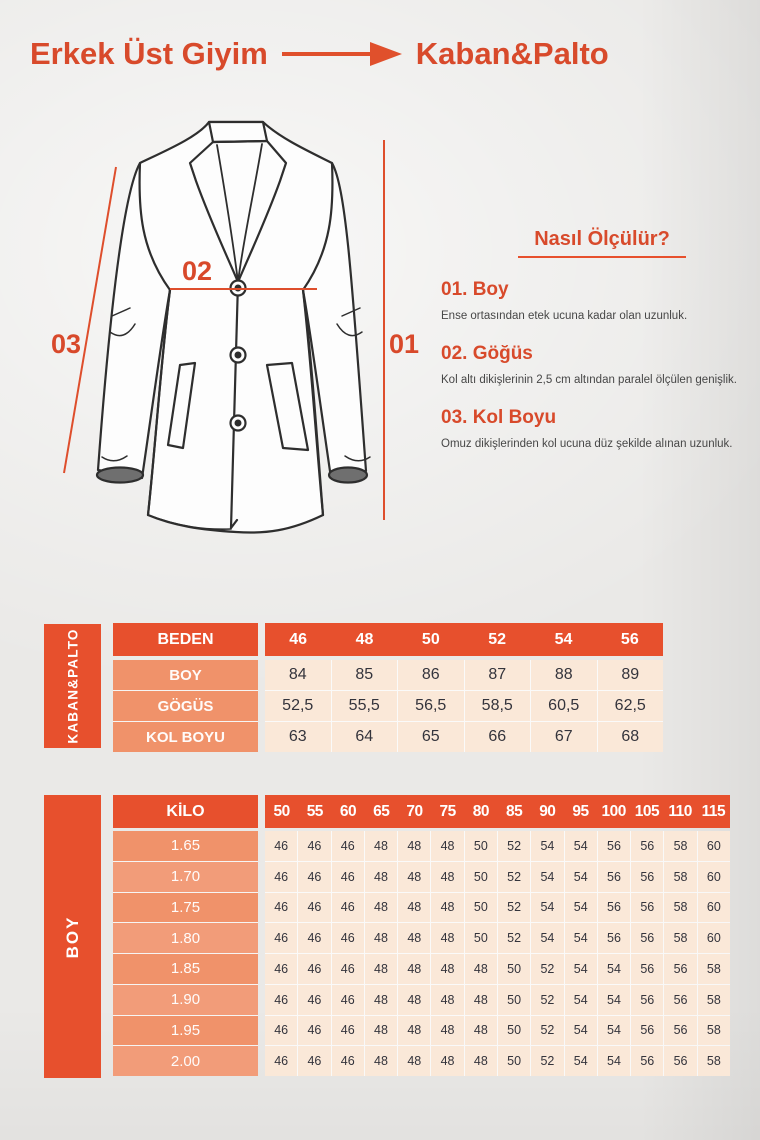 The width and height of the screenshot is (760, 1140). What do you see at coordinates (120, 475) in the screenshot?
I see `coat-left-cuff` at bounding box center [120, 475].